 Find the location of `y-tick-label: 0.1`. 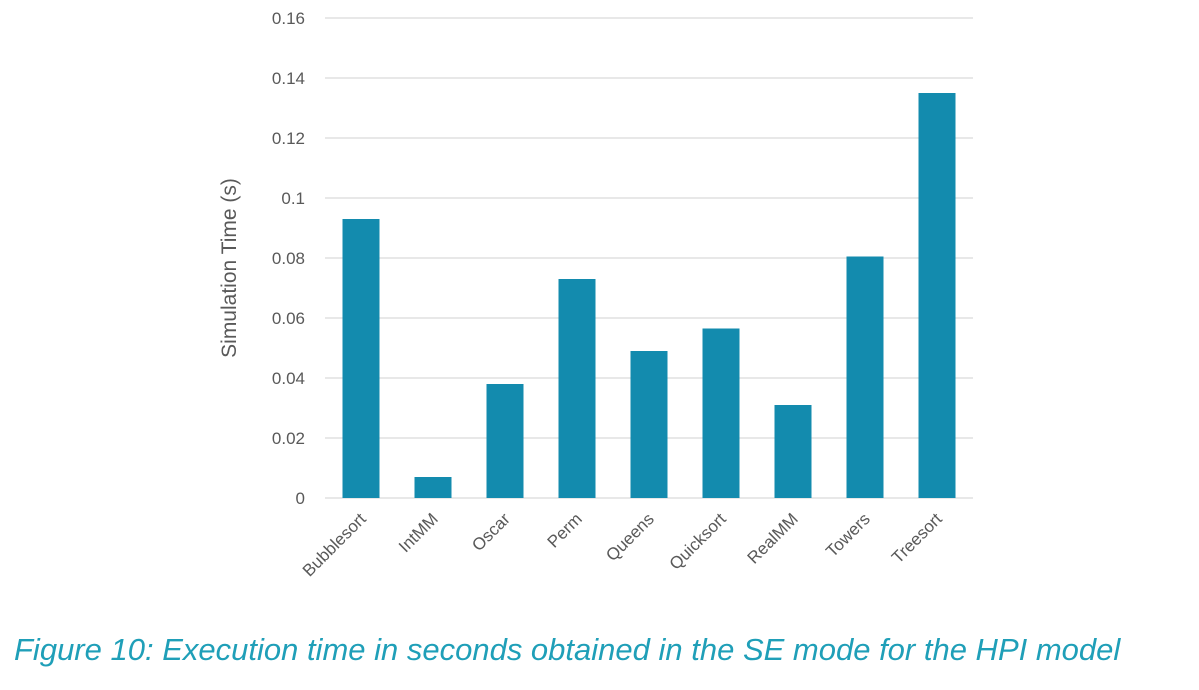

y-tick-label: 0.1 is located at coordinates (293, 198).